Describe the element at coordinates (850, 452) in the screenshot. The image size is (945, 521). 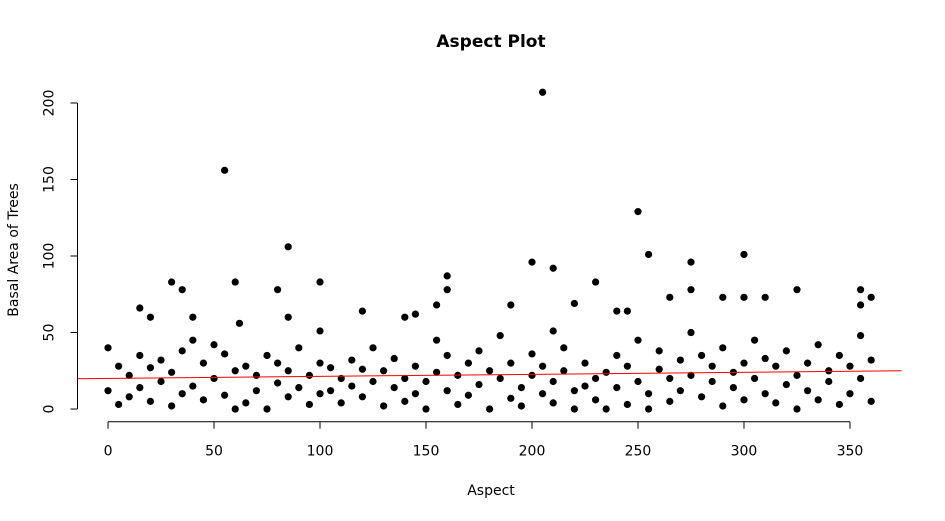
I see `x-tick-label: 350` at that location.